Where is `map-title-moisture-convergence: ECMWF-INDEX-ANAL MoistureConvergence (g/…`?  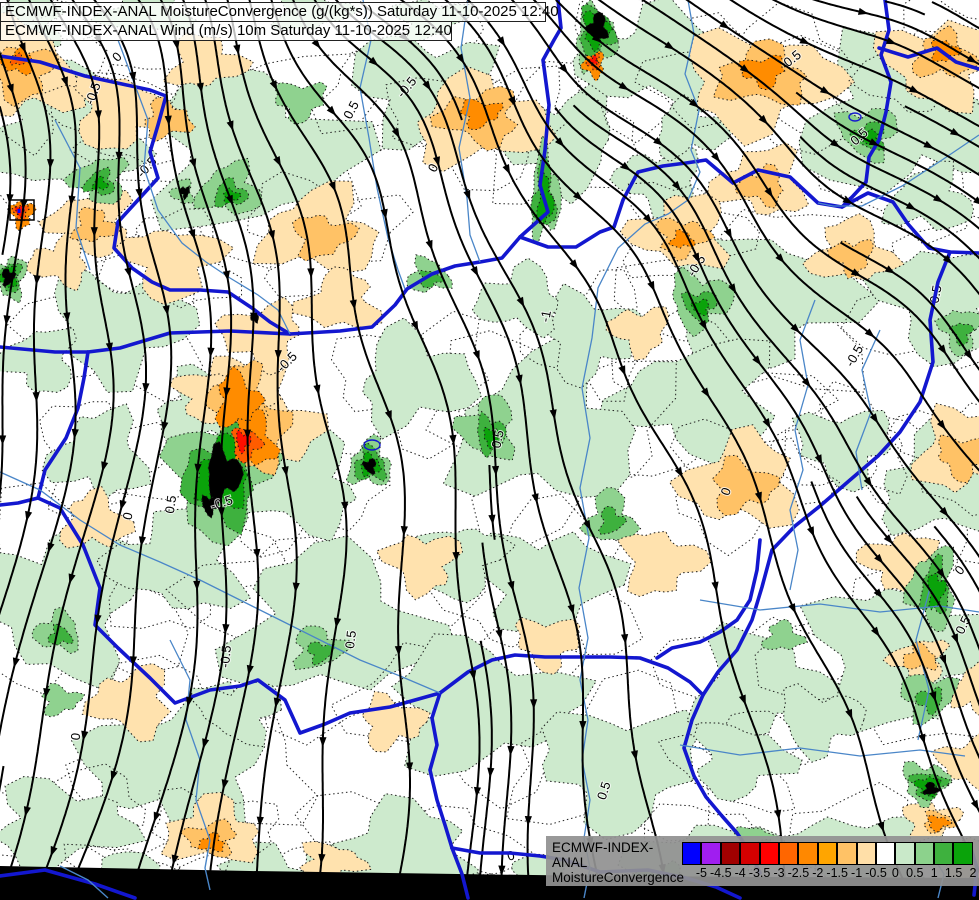 map-title-moisture-convergence: ECMWF-INDEX-ANAL MoistureConvergence (g/… is located at coordinates (279, 12).